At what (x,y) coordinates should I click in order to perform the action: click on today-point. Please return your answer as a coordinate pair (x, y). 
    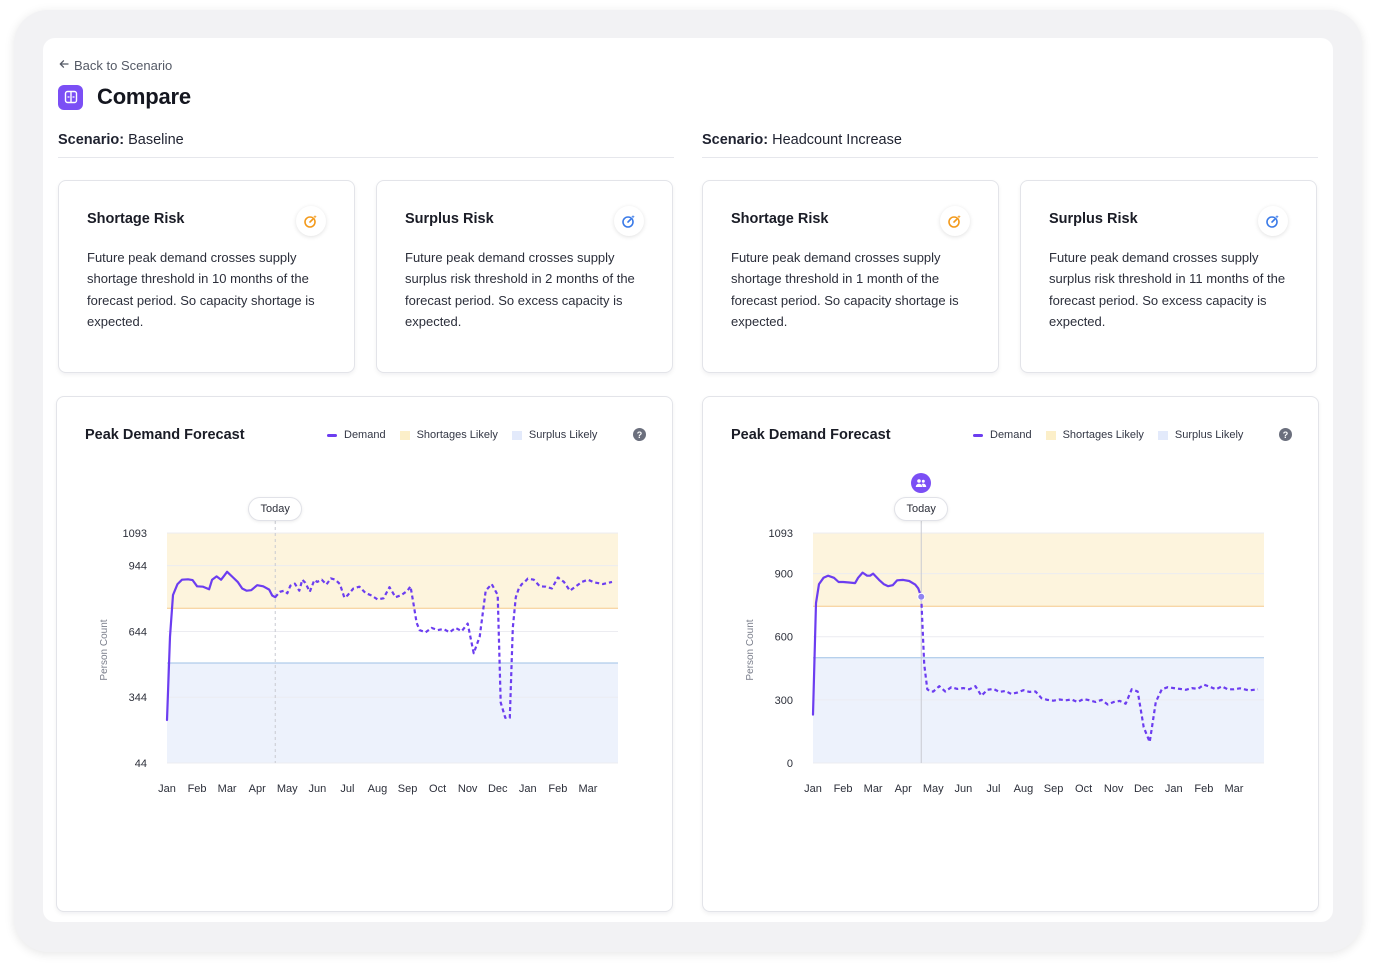
    Looking at the image, I should click on (921, 596).